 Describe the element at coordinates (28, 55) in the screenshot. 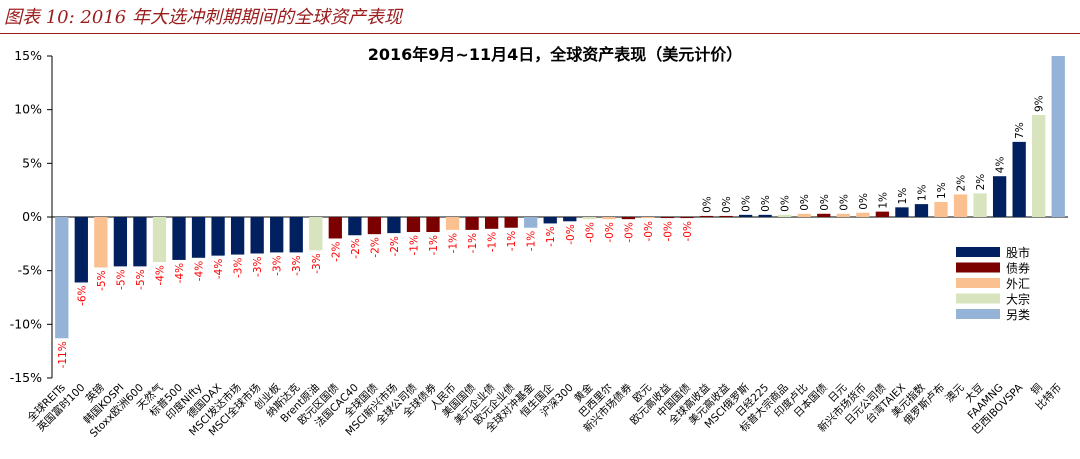

I see `y-tick-label: 15%` at that location.